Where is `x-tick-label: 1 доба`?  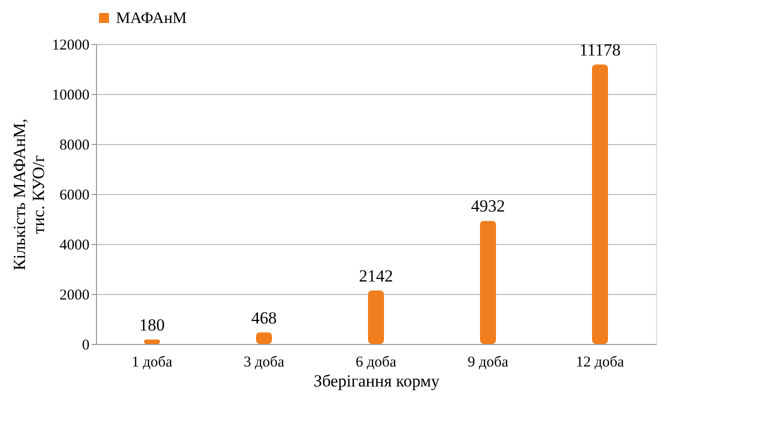
x-tick-label: 1 доба is located at coordinates (152, 362).